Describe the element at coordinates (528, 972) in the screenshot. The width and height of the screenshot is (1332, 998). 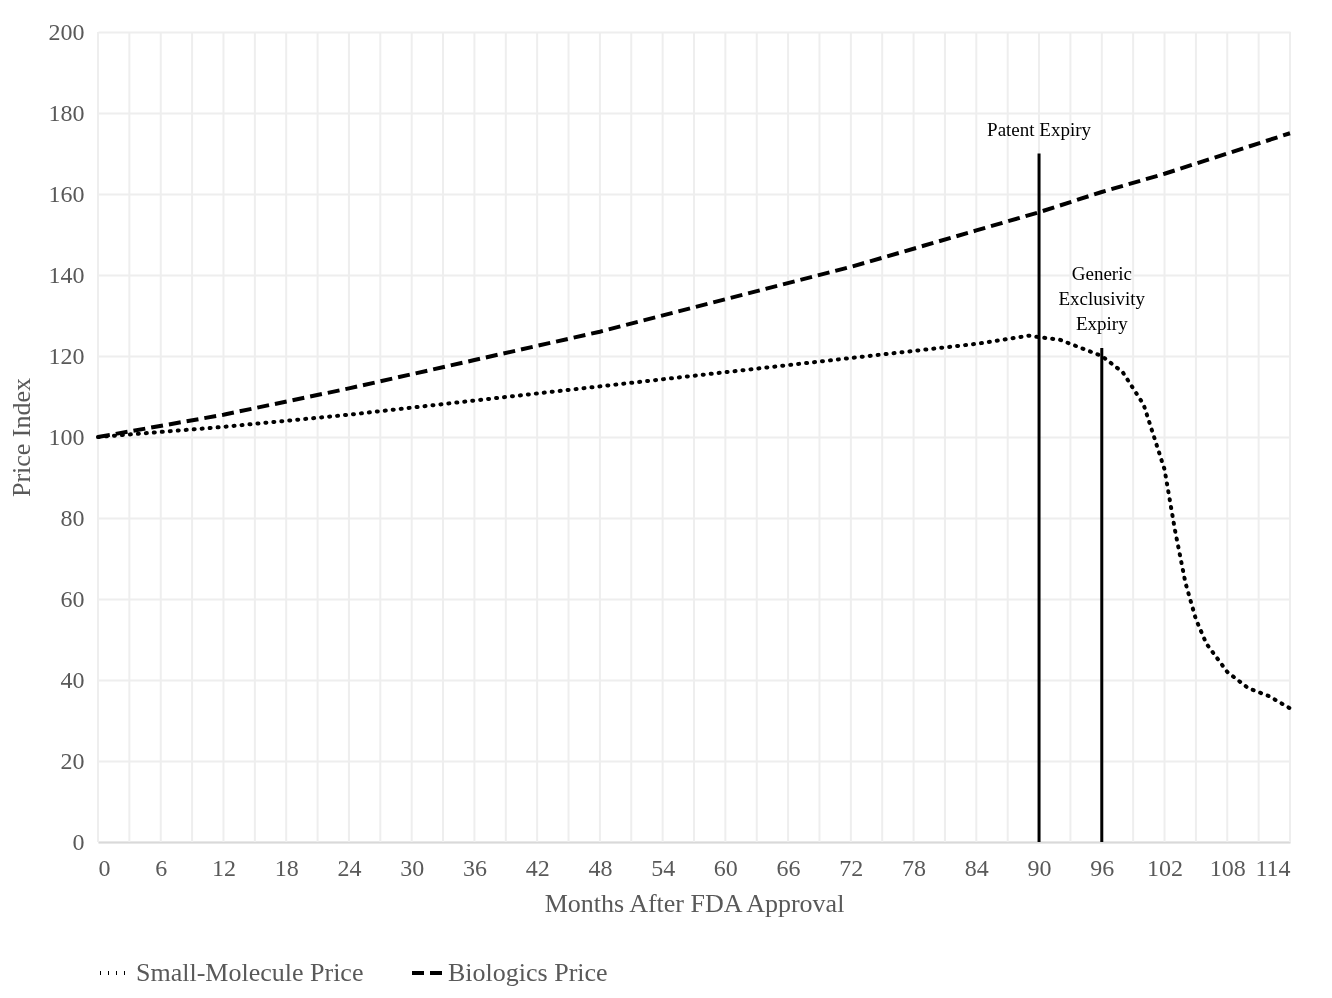
I see `legend-label: Biologics Price` at that location.